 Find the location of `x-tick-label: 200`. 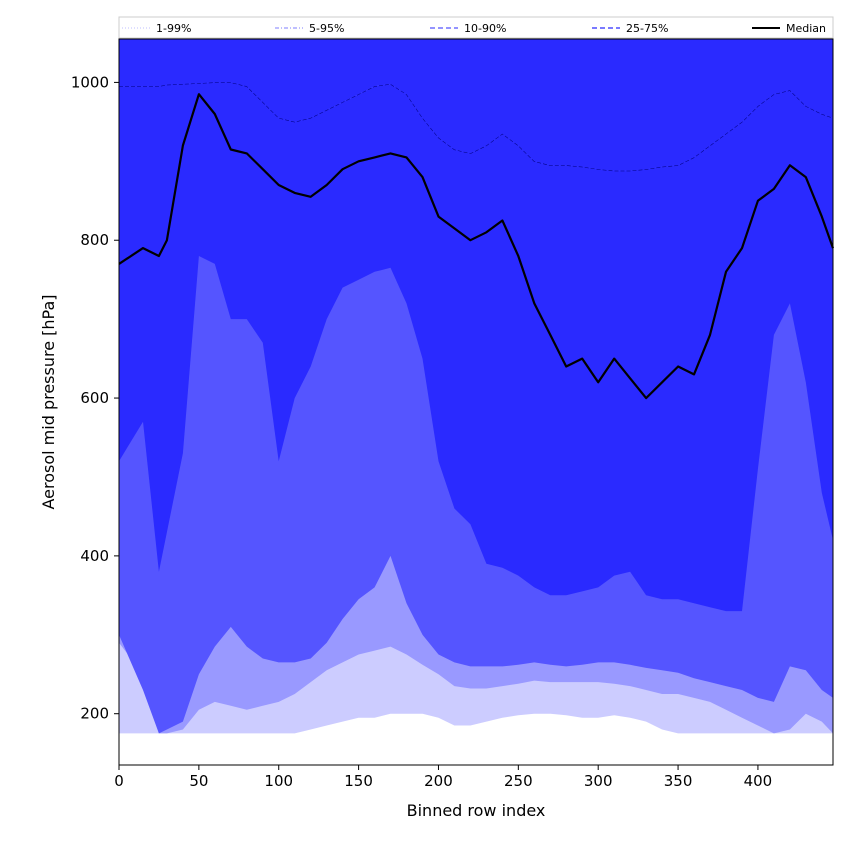

x-tick-label: 200 is located at coordinates (438, 781).